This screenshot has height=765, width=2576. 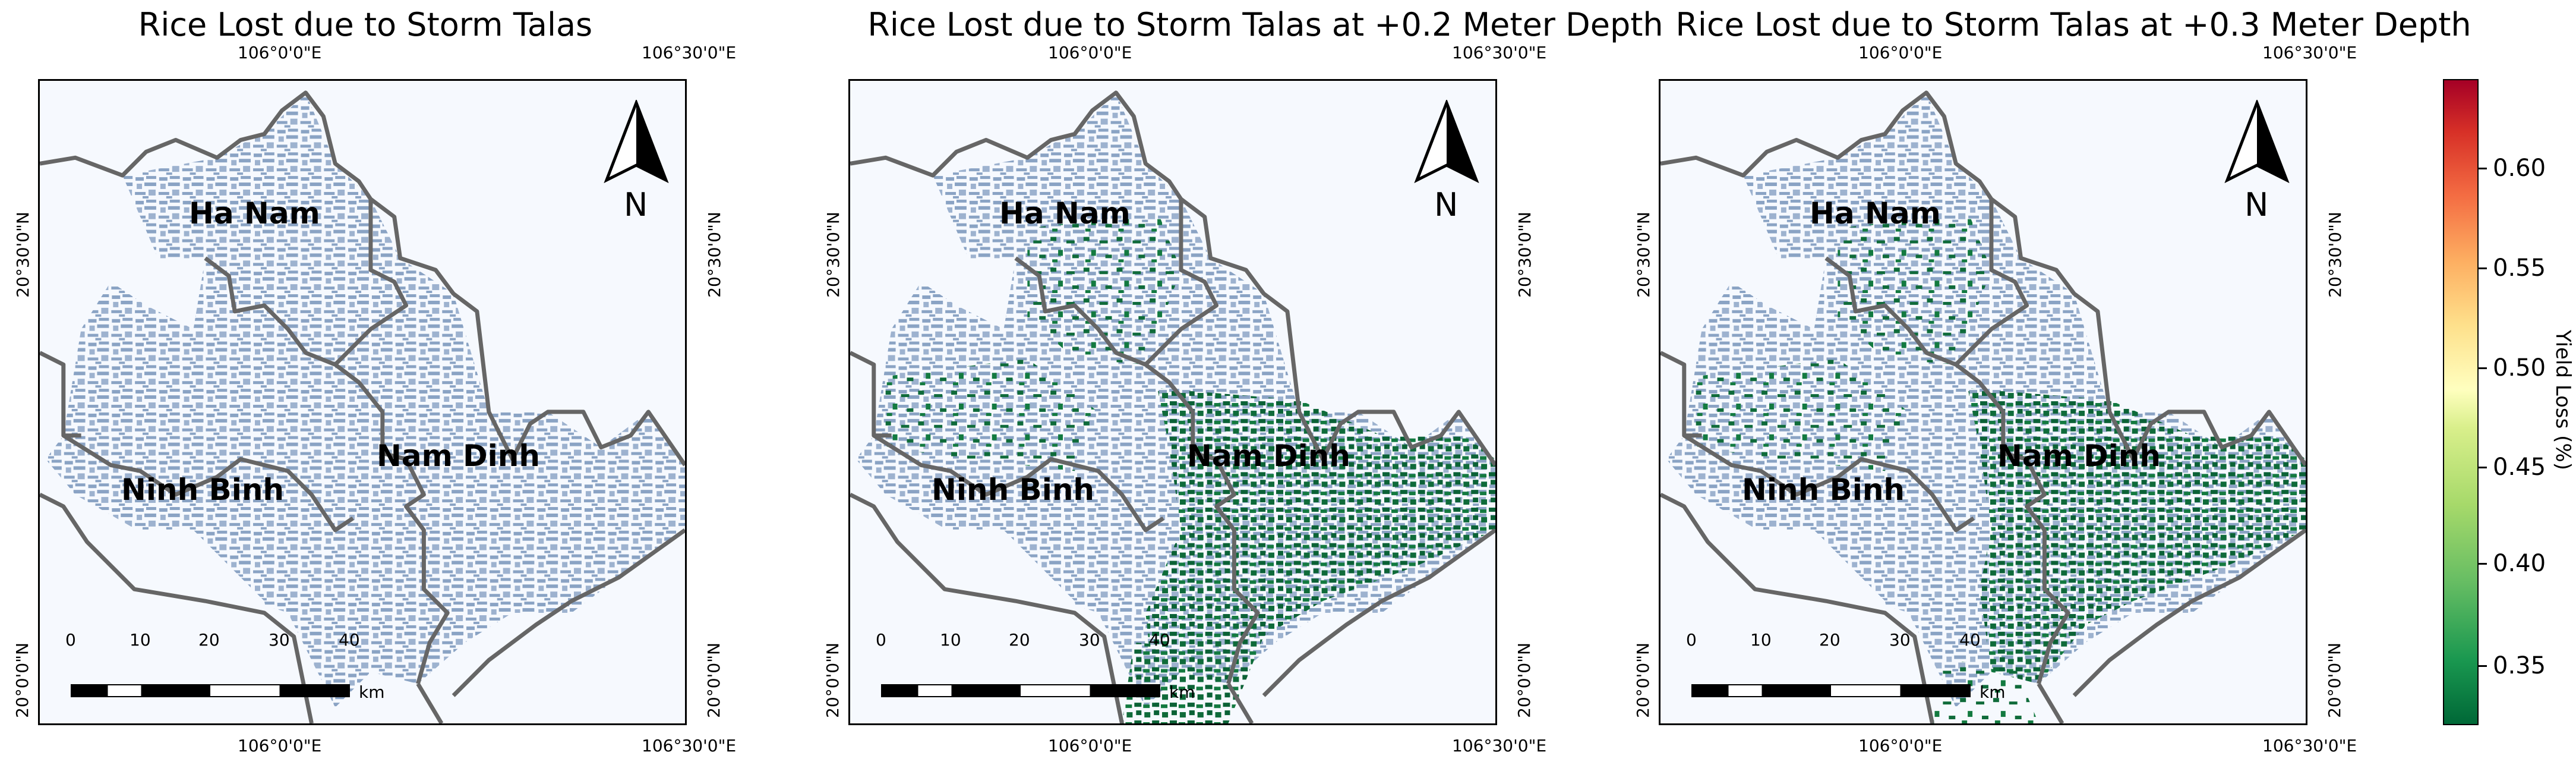 I want to click on colorbar-tick-label: 0.60, so click(x=2519, y=168).